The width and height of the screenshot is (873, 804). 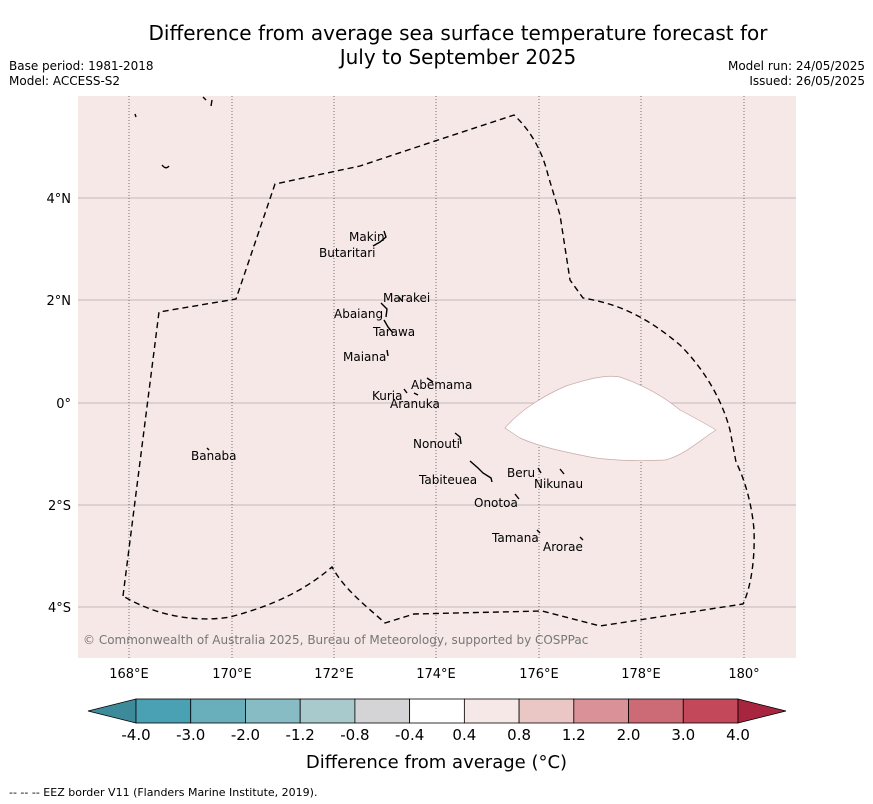 I want to click on lon-label-174e: 174°E, so click(x=436, y=674).